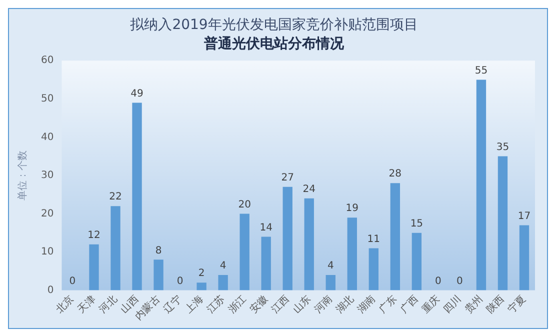 This screenshot has height=335, width=554. Describe the element at coordinates (431, 304) in the screenshot. I see `x-tick-label: 重庆` at that location.